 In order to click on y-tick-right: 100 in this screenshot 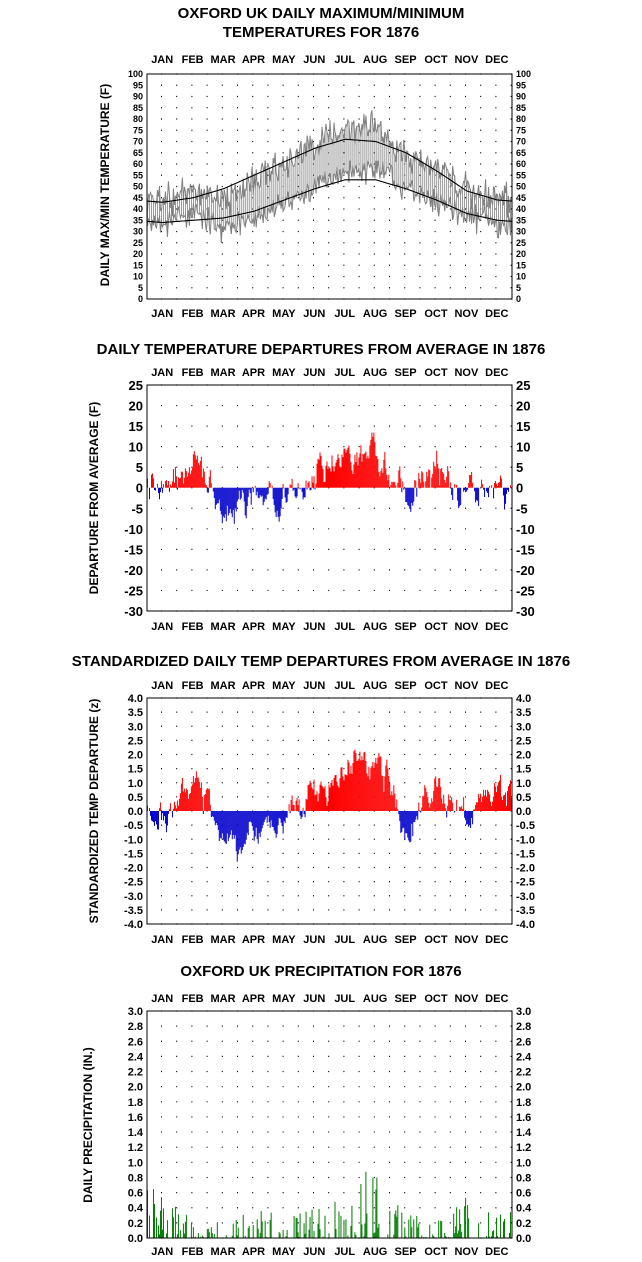, I will do `click(523, 74)`.